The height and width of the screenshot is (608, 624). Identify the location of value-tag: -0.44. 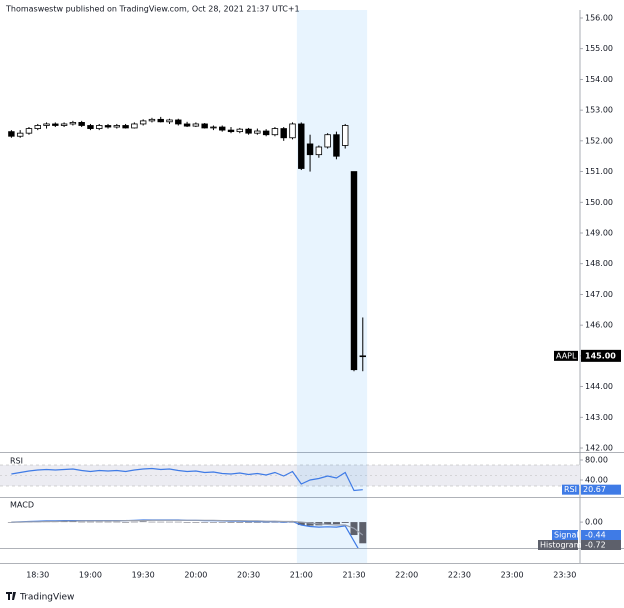
(595, 535).